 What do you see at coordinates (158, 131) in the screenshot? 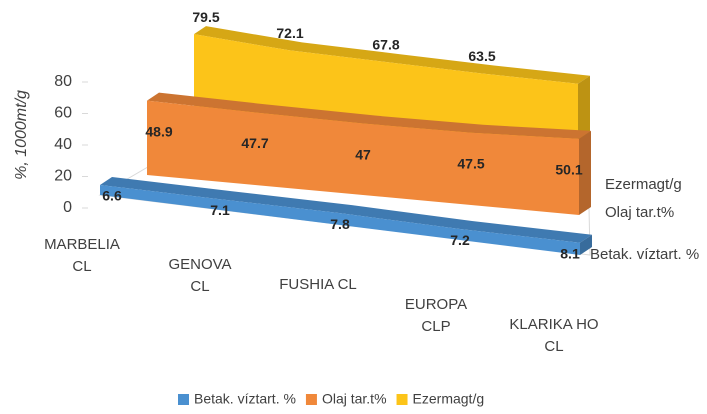
I see `data-label: 48.9` at bounding box center [158, 131].